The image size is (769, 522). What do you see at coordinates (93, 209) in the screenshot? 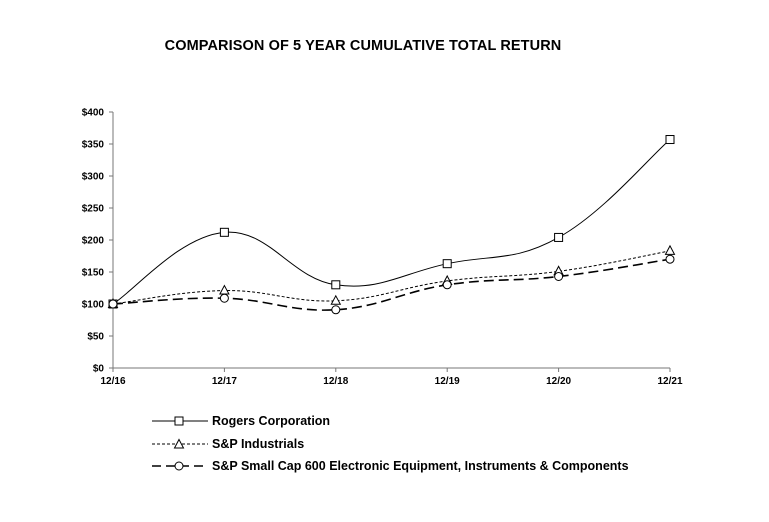
I see `y-tick-label: $250` at bounding box center [93, 209].